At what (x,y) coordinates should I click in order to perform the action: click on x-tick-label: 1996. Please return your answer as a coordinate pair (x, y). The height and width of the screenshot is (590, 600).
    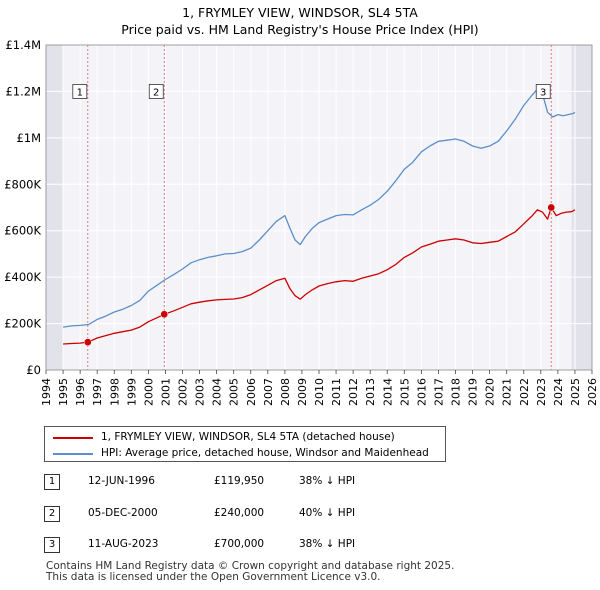
    Looking at the image, I should click on (80, 392).